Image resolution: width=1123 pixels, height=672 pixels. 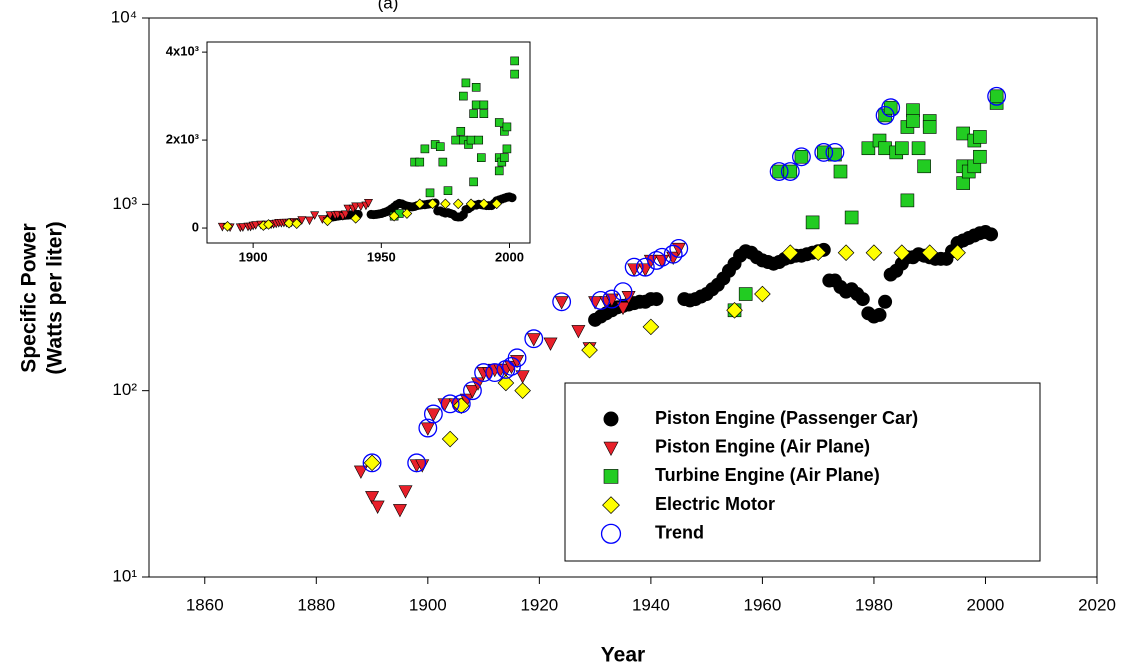 I want to click on y-axis-label: (Watts per liter), so click(x=55, y=297).